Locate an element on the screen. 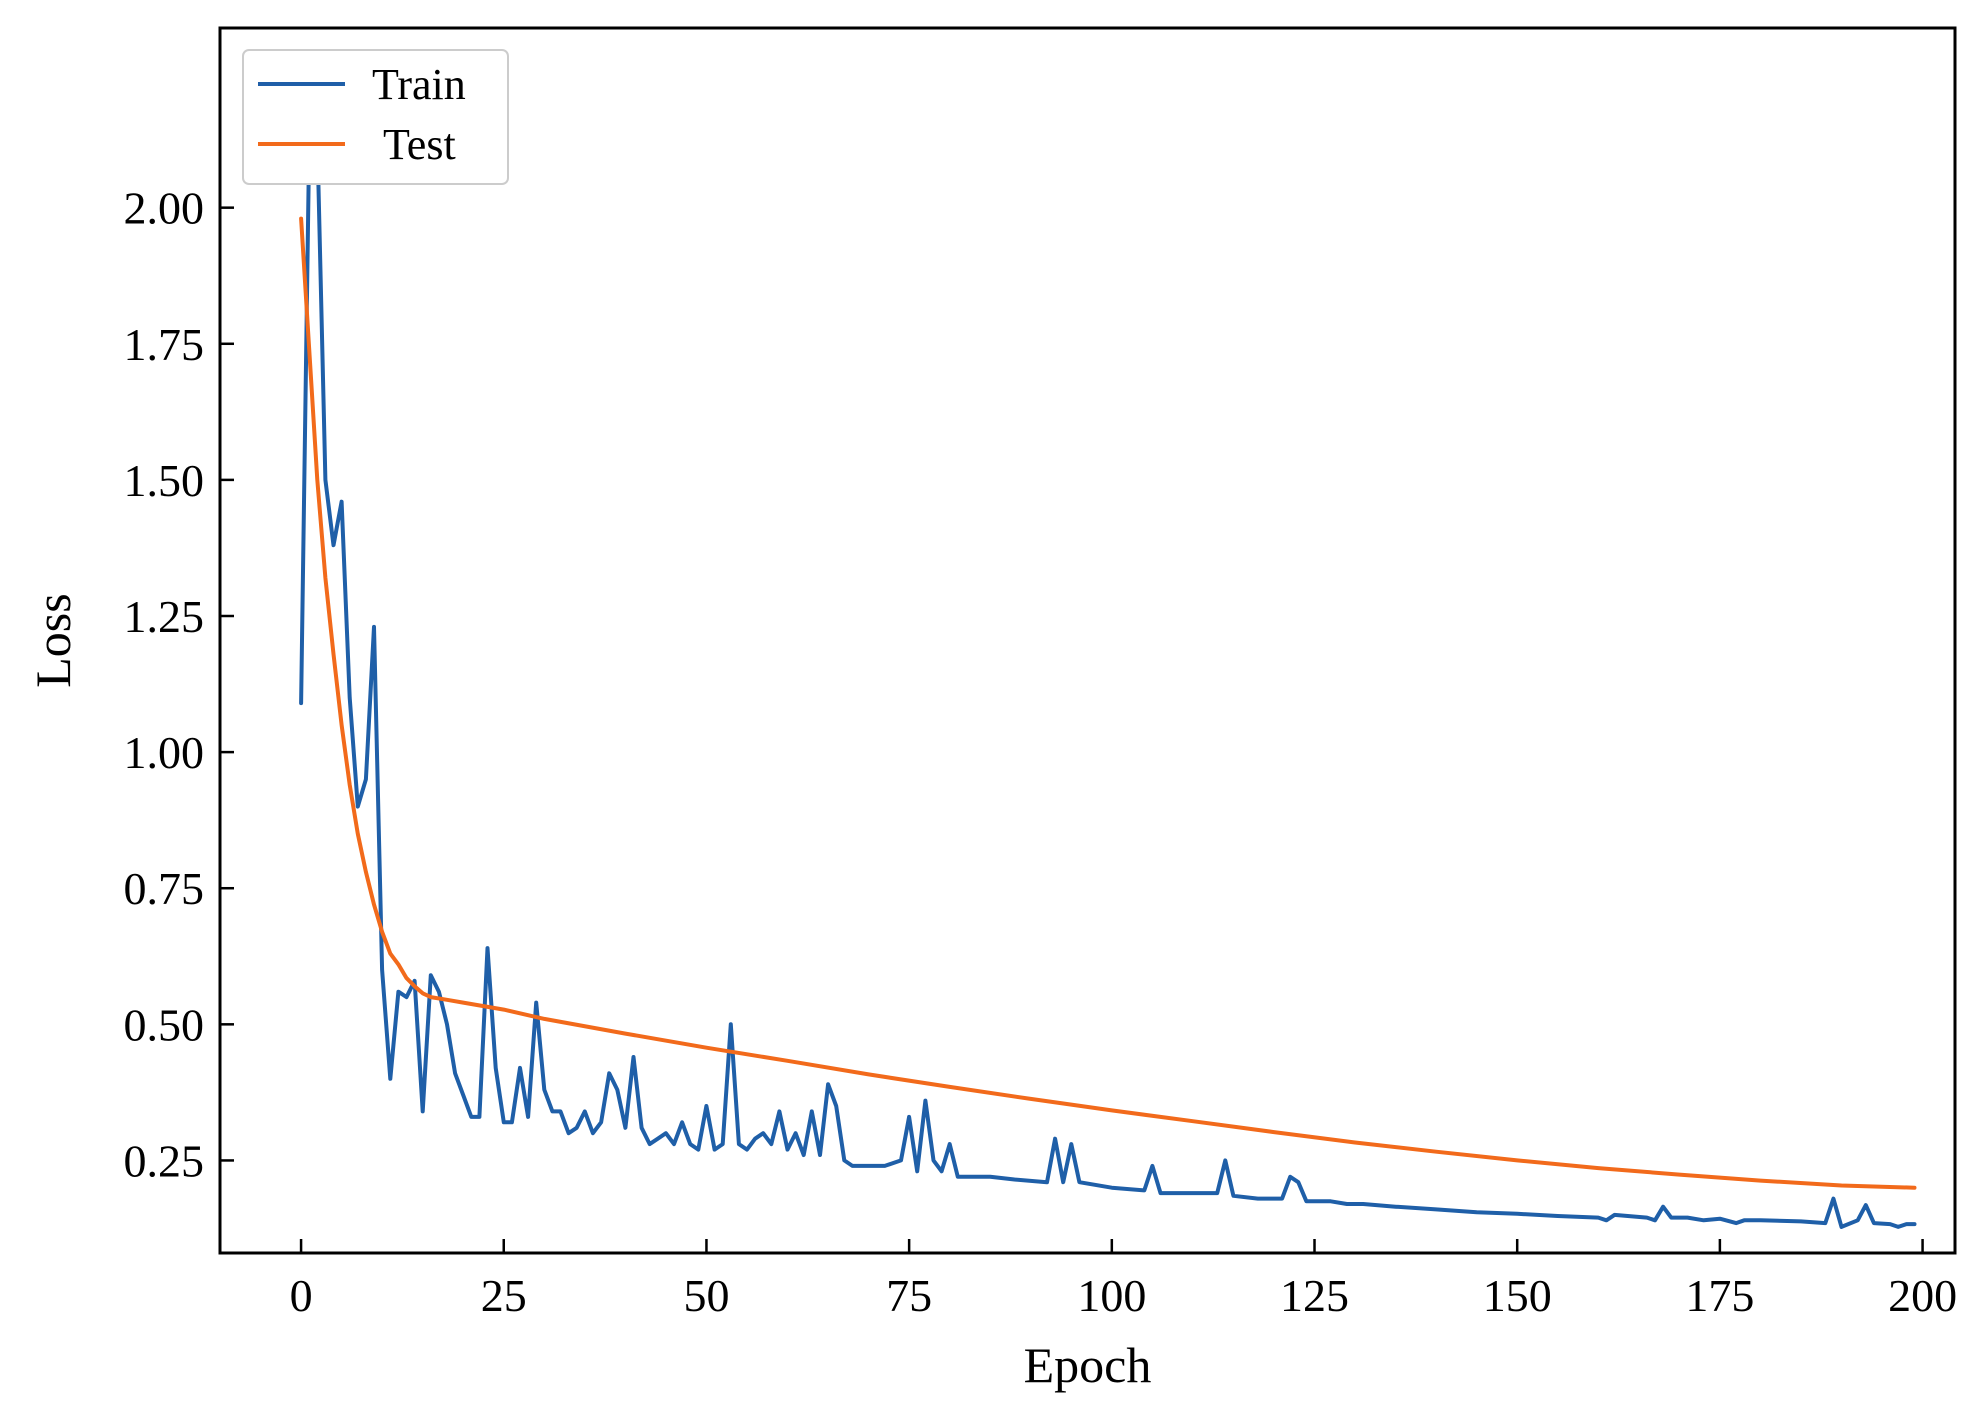  y-tick-label: 0.75 is located at coordinates (164, 888).